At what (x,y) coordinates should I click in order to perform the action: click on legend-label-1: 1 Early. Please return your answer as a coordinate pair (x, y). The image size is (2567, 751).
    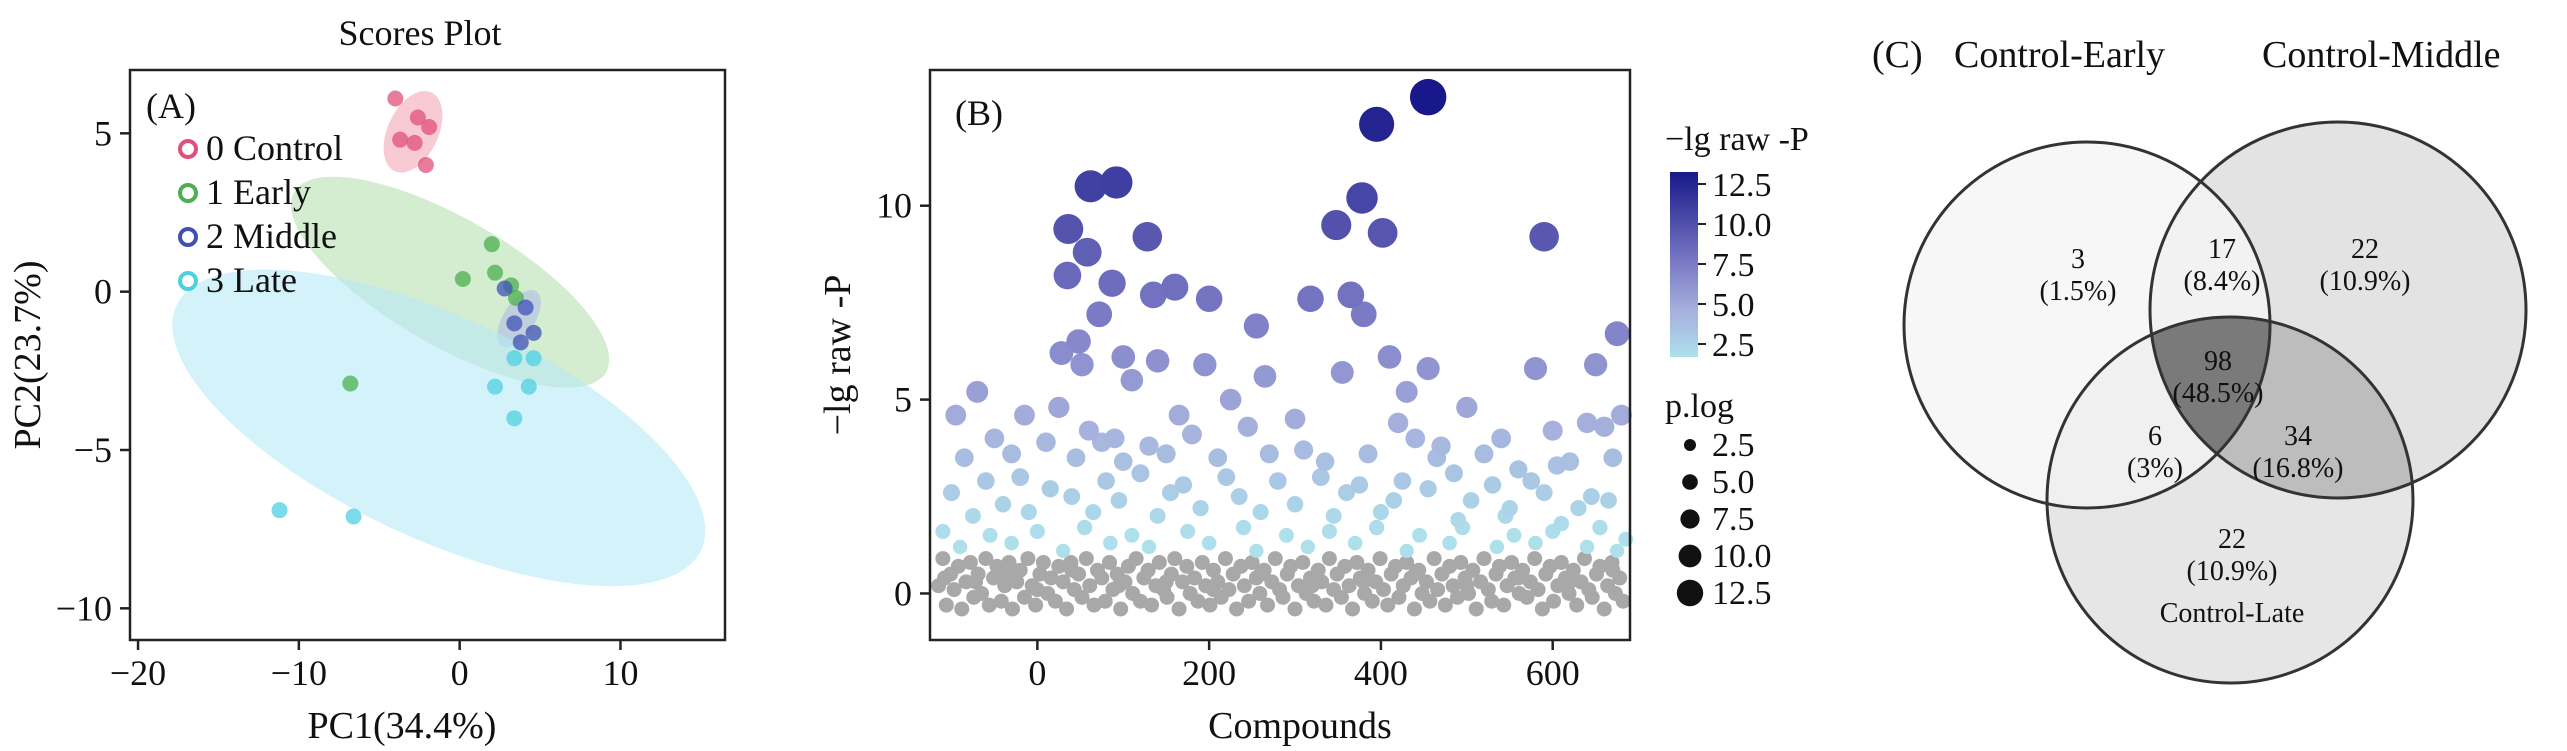
    Looking at the image, I should click on (258, 192).